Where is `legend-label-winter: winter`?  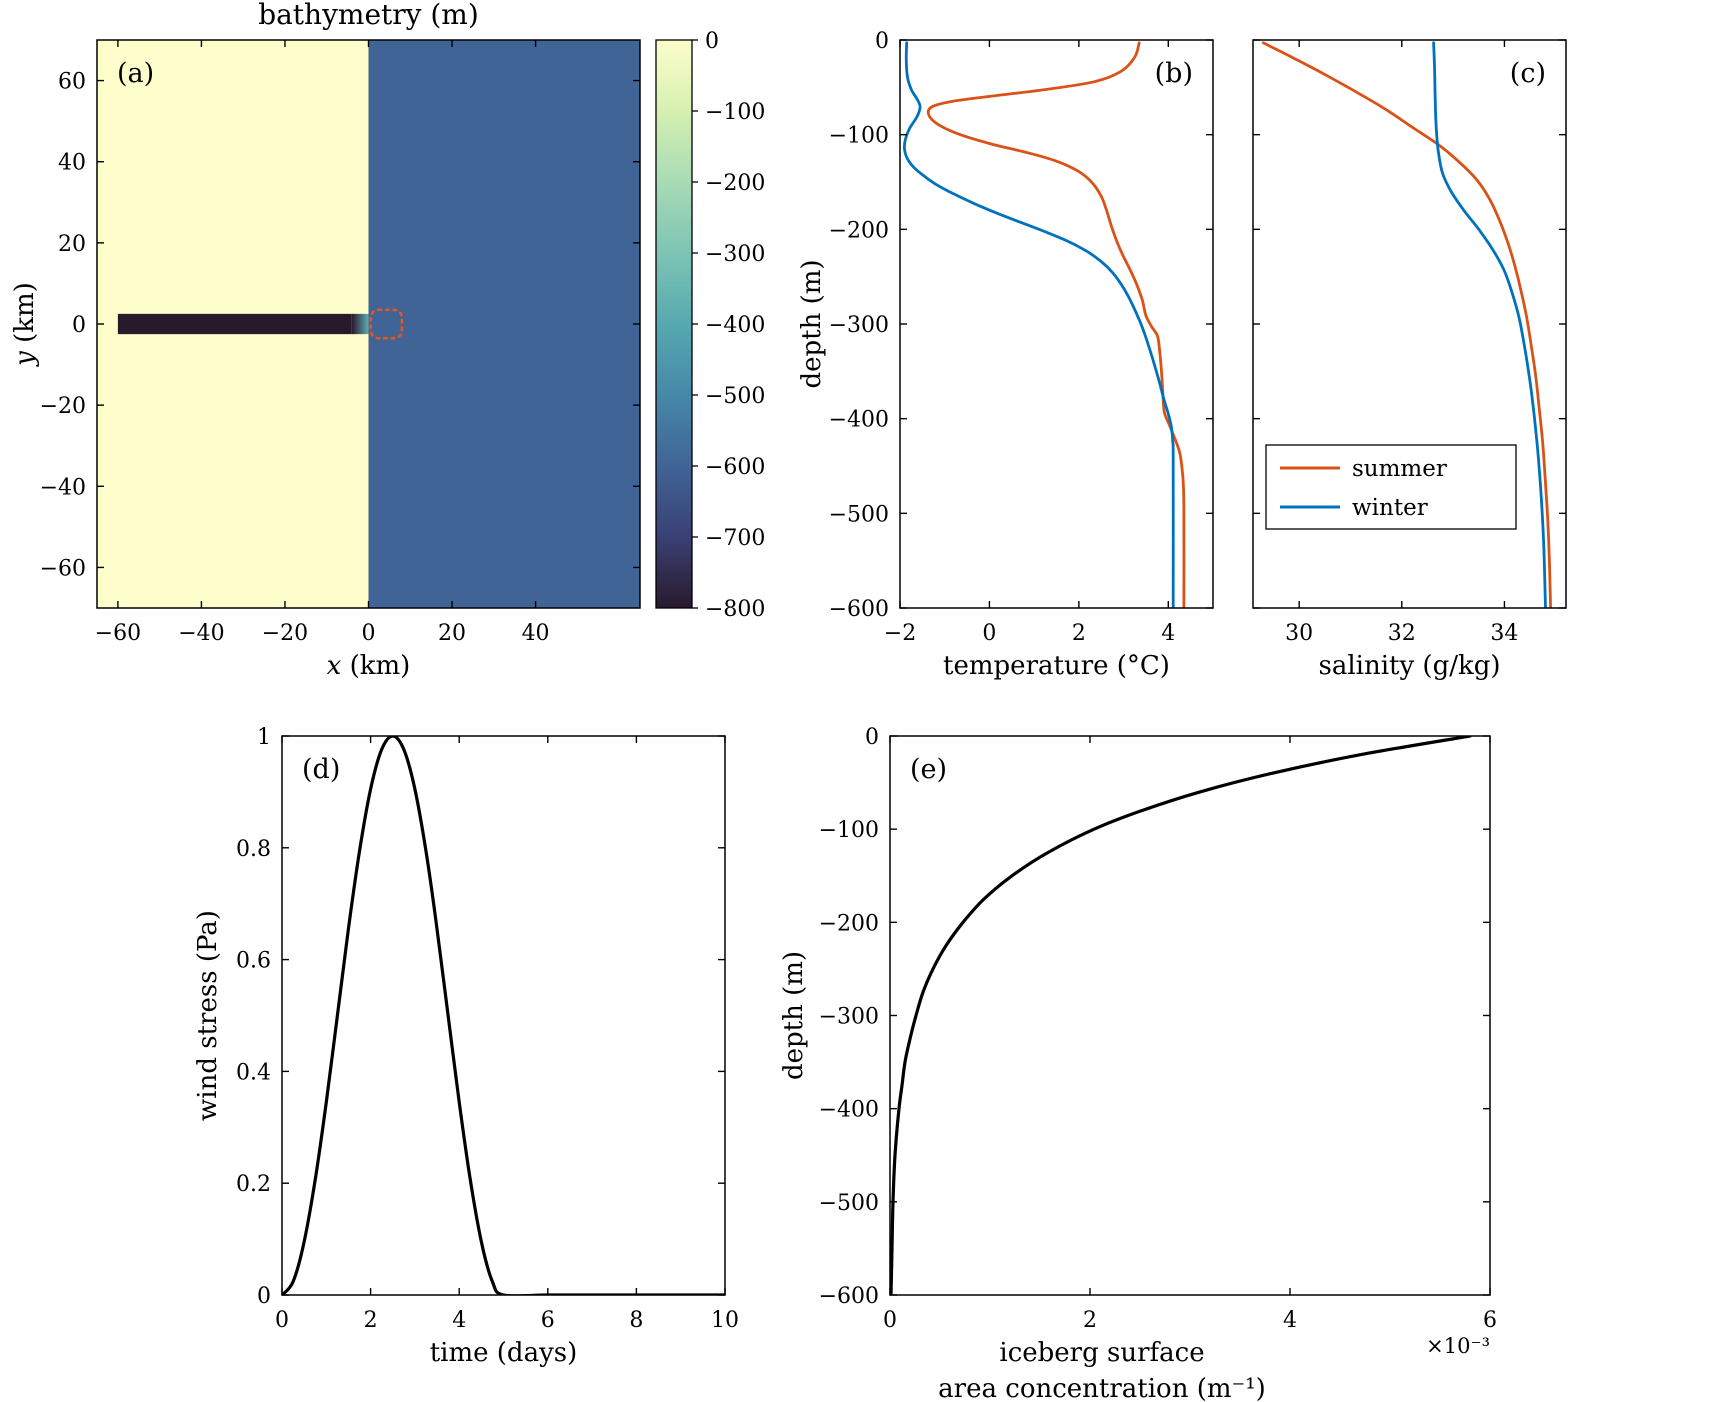
legend-label-winter: winter is located at coordinates (1390, 508).